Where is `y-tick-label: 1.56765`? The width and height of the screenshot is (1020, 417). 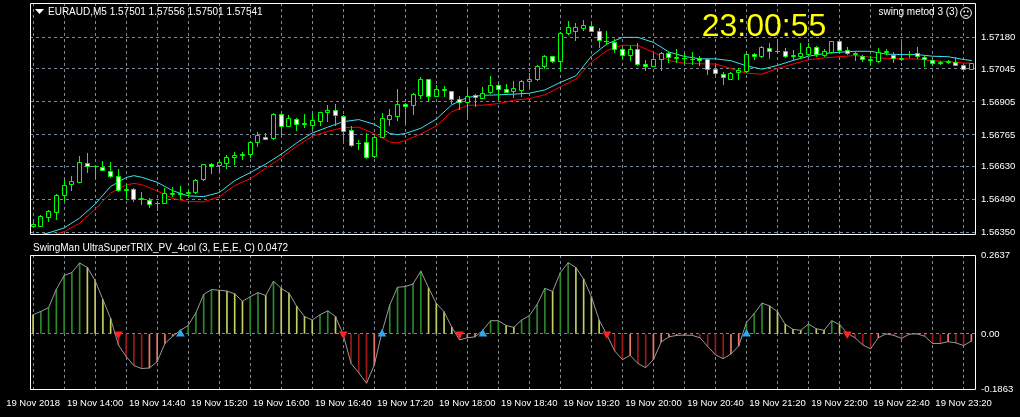 y-tick-label: 1.56765 is located at coordinates (998, 134).